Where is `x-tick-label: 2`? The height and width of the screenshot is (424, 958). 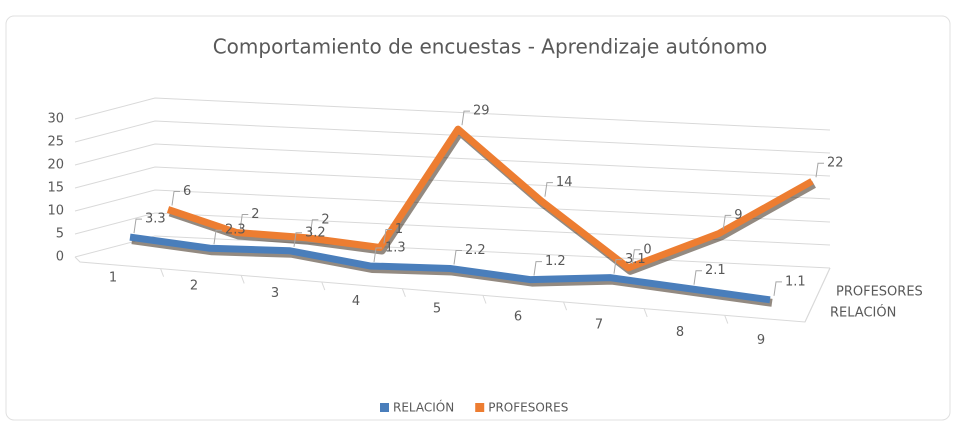 x-tick-label: 2 is located at coordinates (194, 285).